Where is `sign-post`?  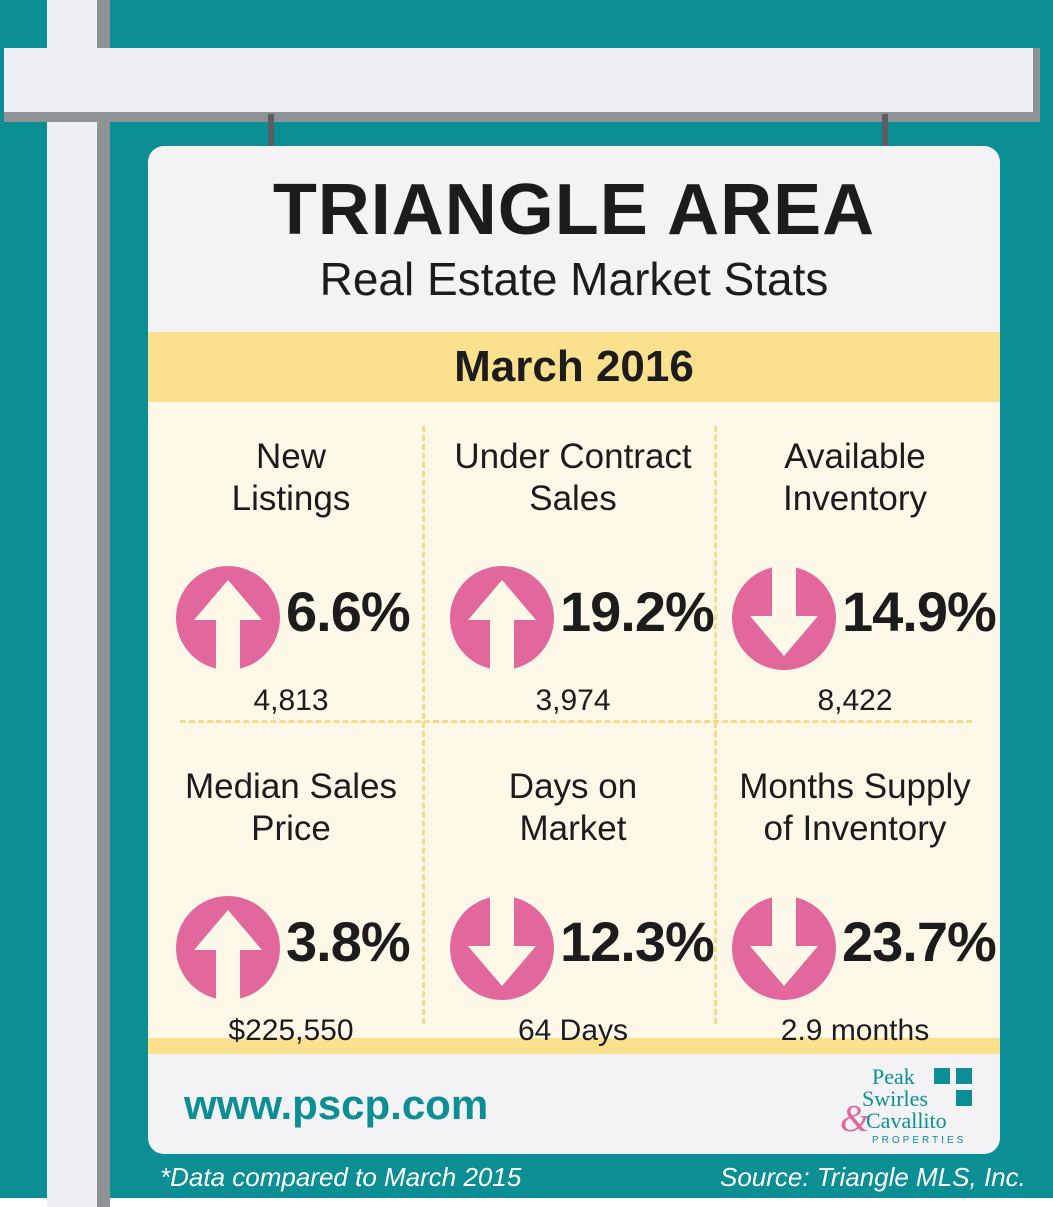
sign-post is located at coordinates (72, 603).